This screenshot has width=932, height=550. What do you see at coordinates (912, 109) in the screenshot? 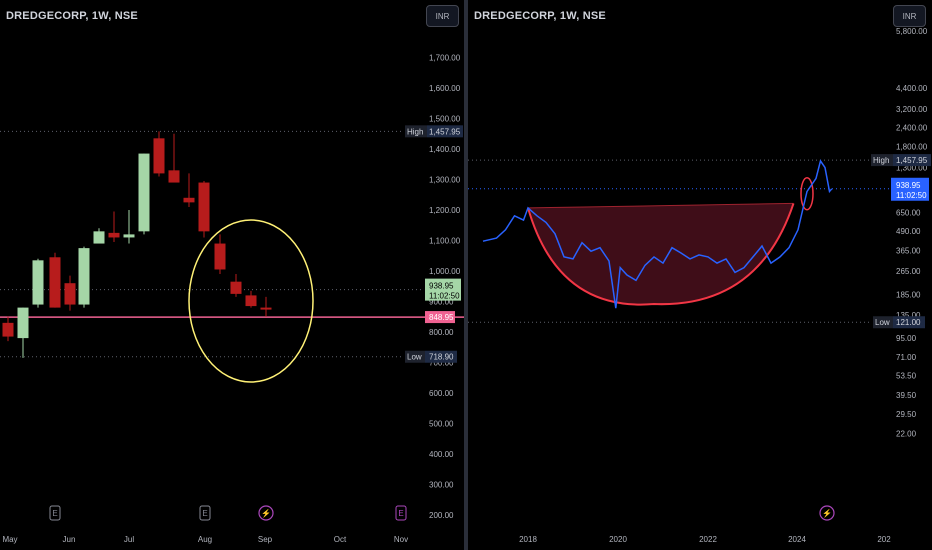
I see `y-tick-label: 3,200.00` at bounding box center [912, 109].